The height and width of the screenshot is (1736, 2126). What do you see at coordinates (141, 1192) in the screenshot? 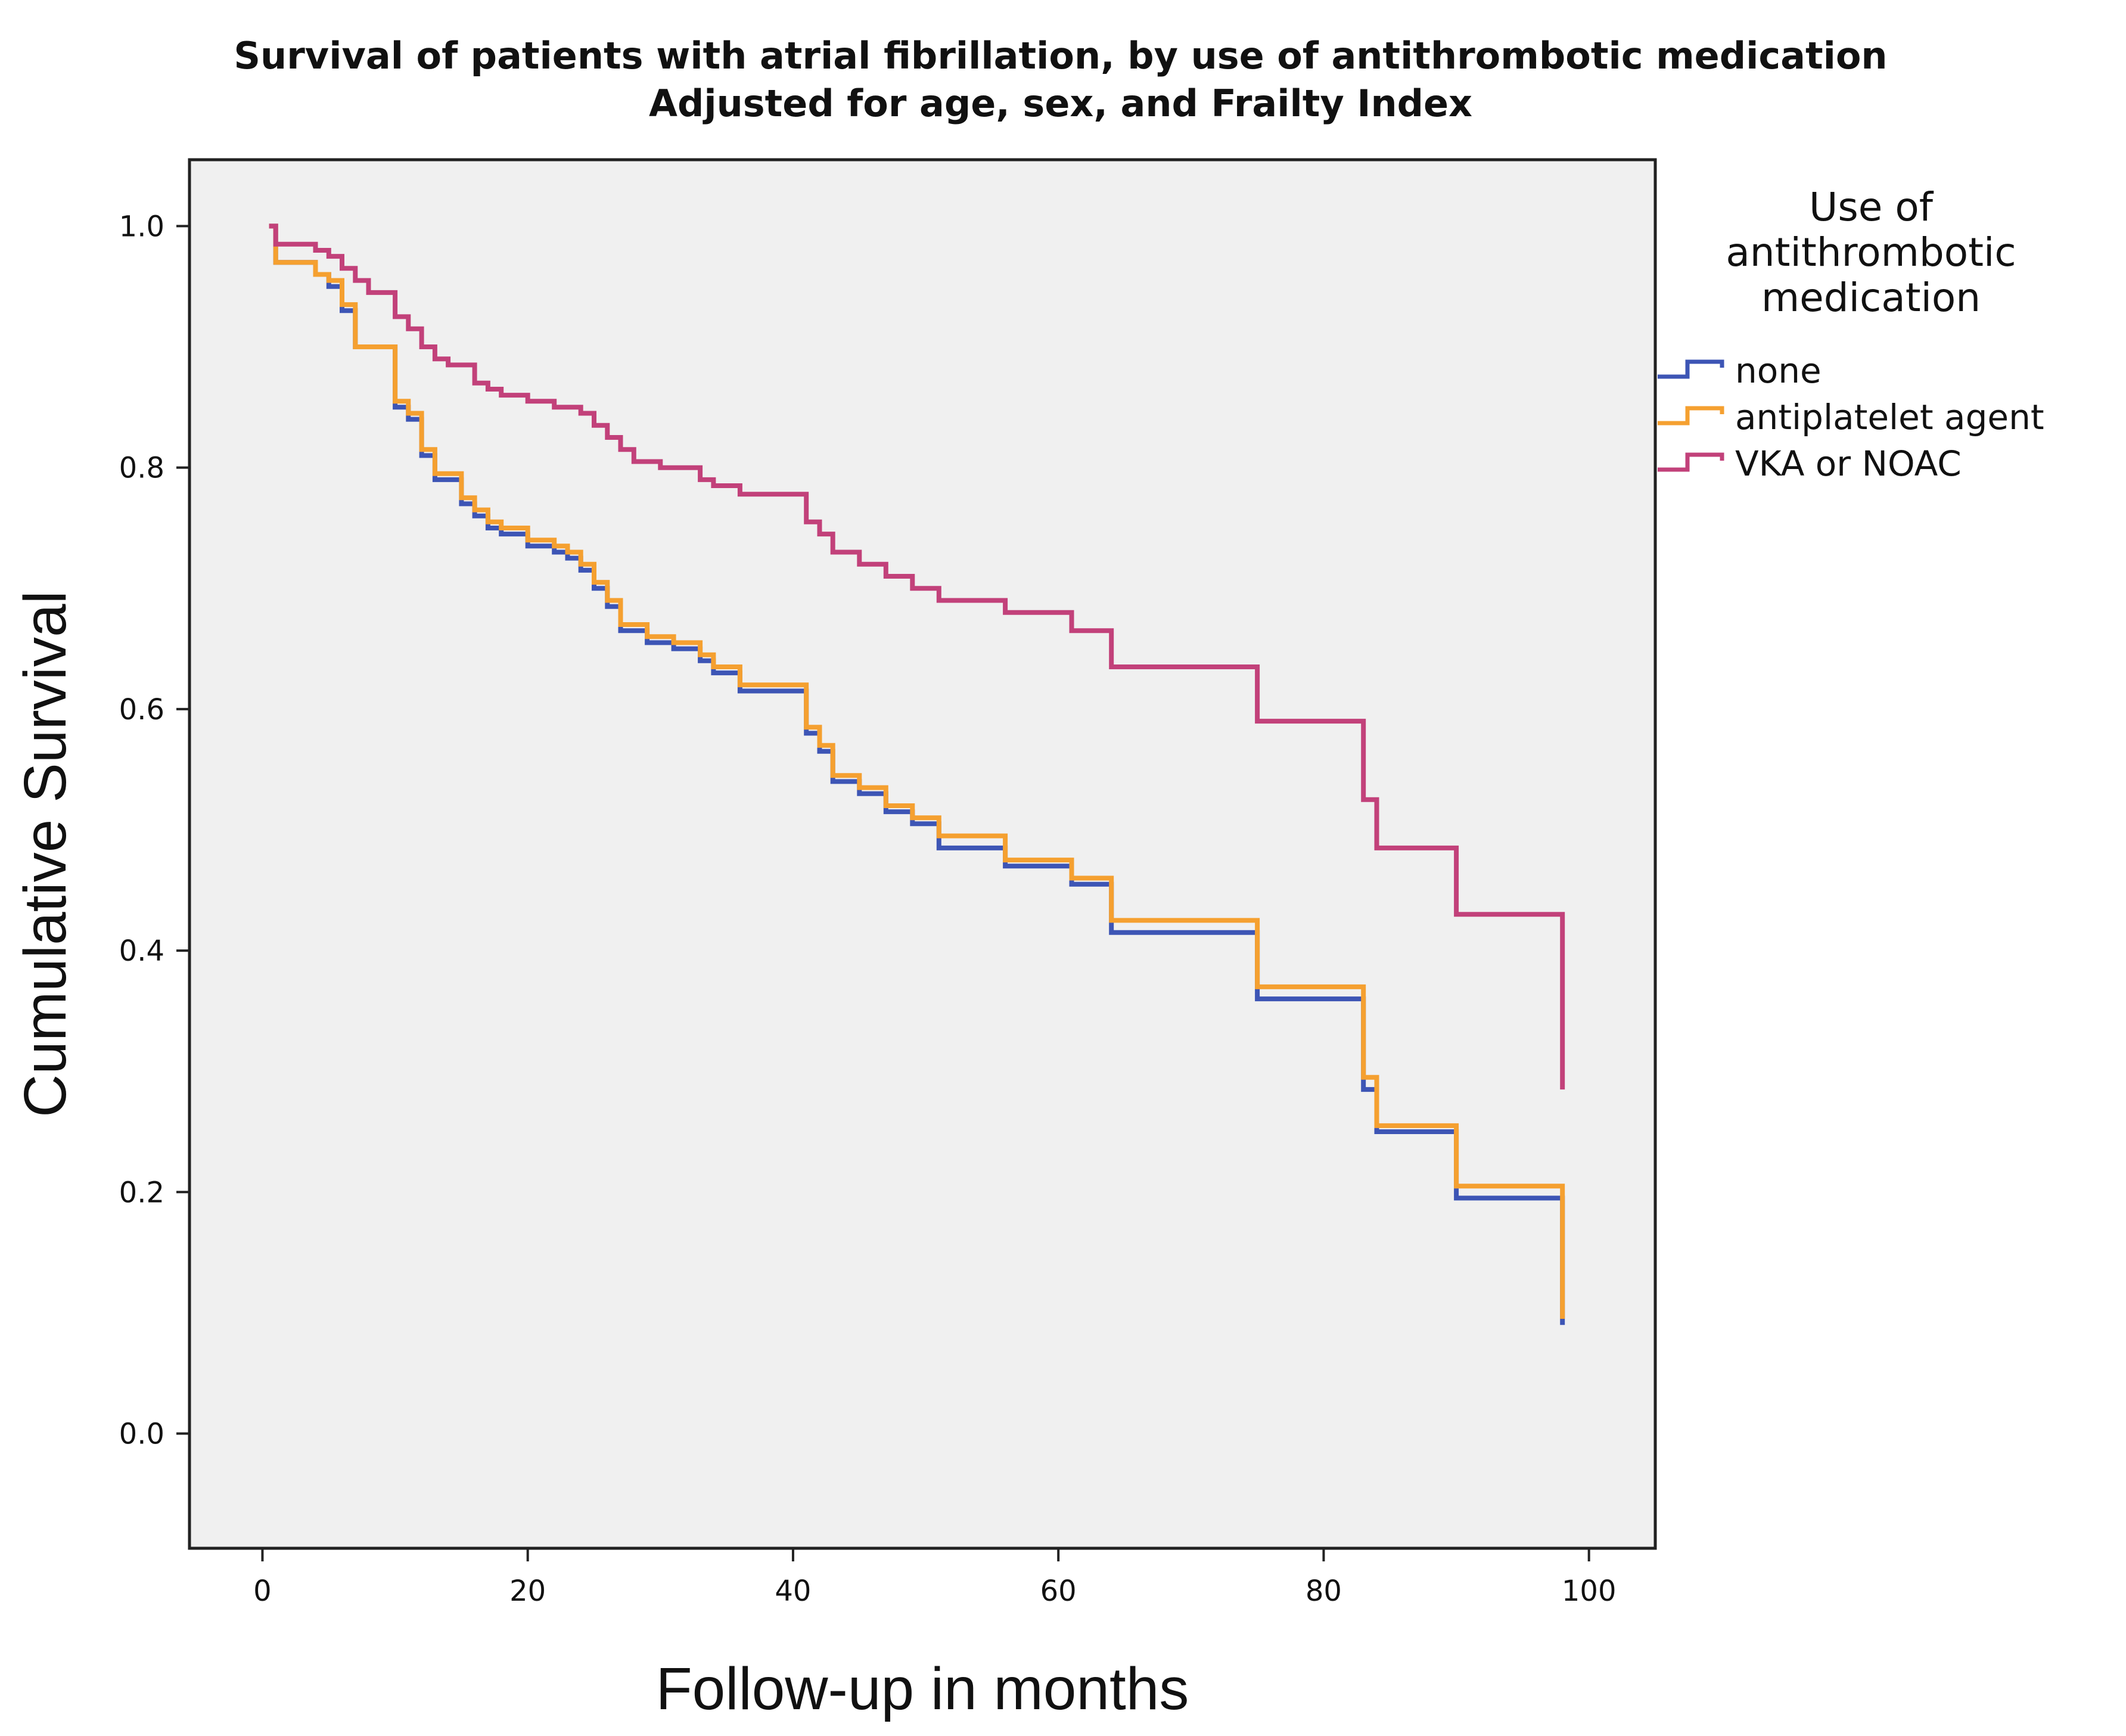
I see `y-tick-label: 0.2` at bounding box center [141, 1192].